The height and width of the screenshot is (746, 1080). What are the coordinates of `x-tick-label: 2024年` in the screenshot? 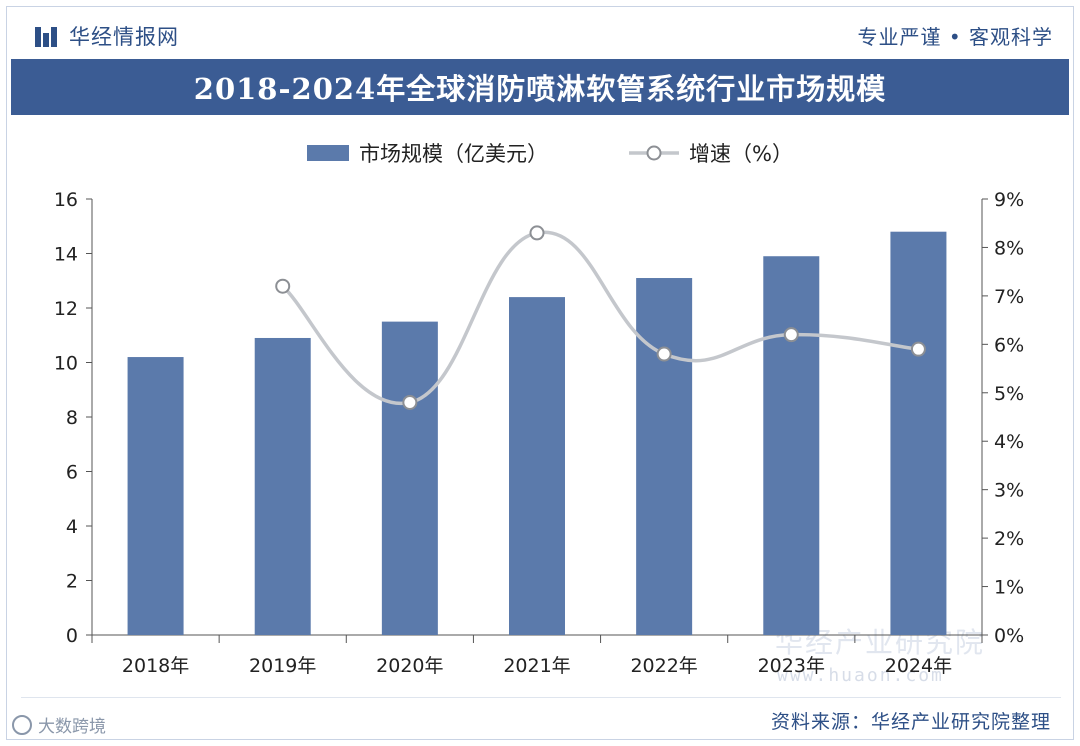 It's located at (918, 666).